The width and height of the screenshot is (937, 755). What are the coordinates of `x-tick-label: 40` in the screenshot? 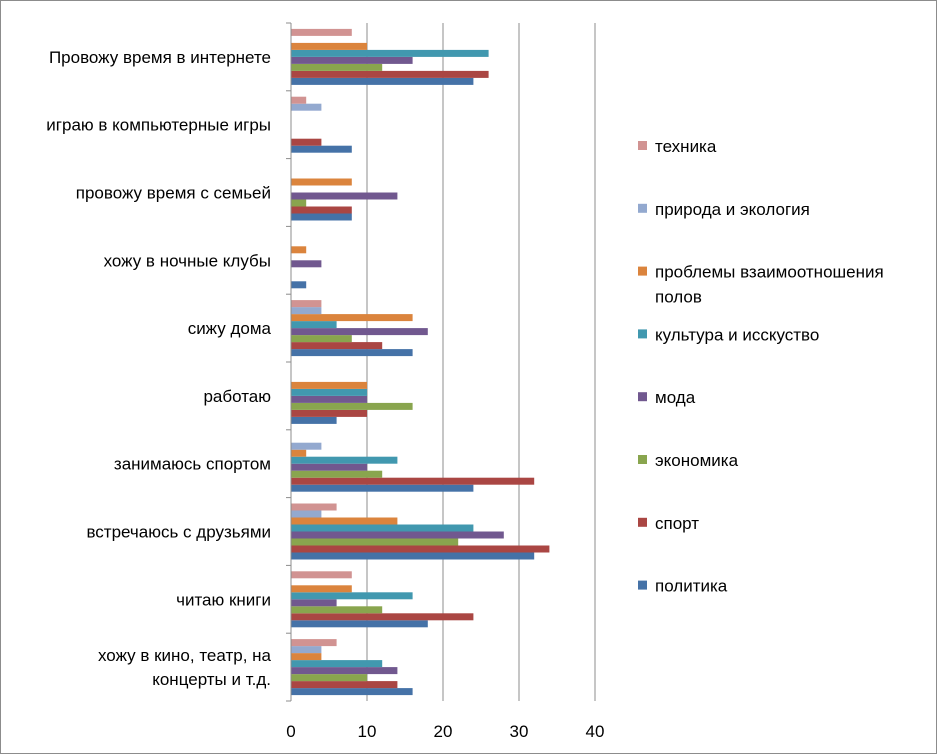 It's located at (595, 731).